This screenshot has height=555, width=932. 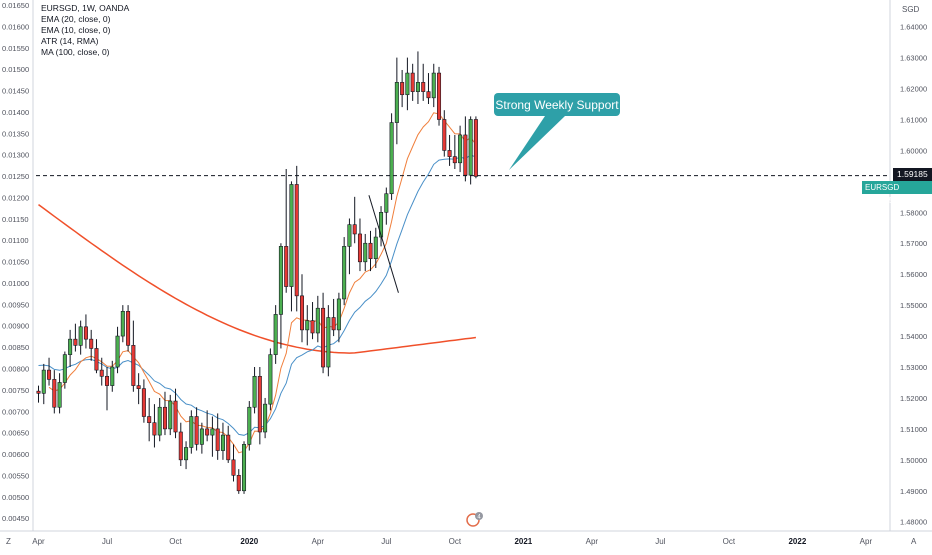 What do you see at coordinates (913, 367) in the screenshot?
I see `right-axis-tick: 1.53000` at bounding box center [913, 367].